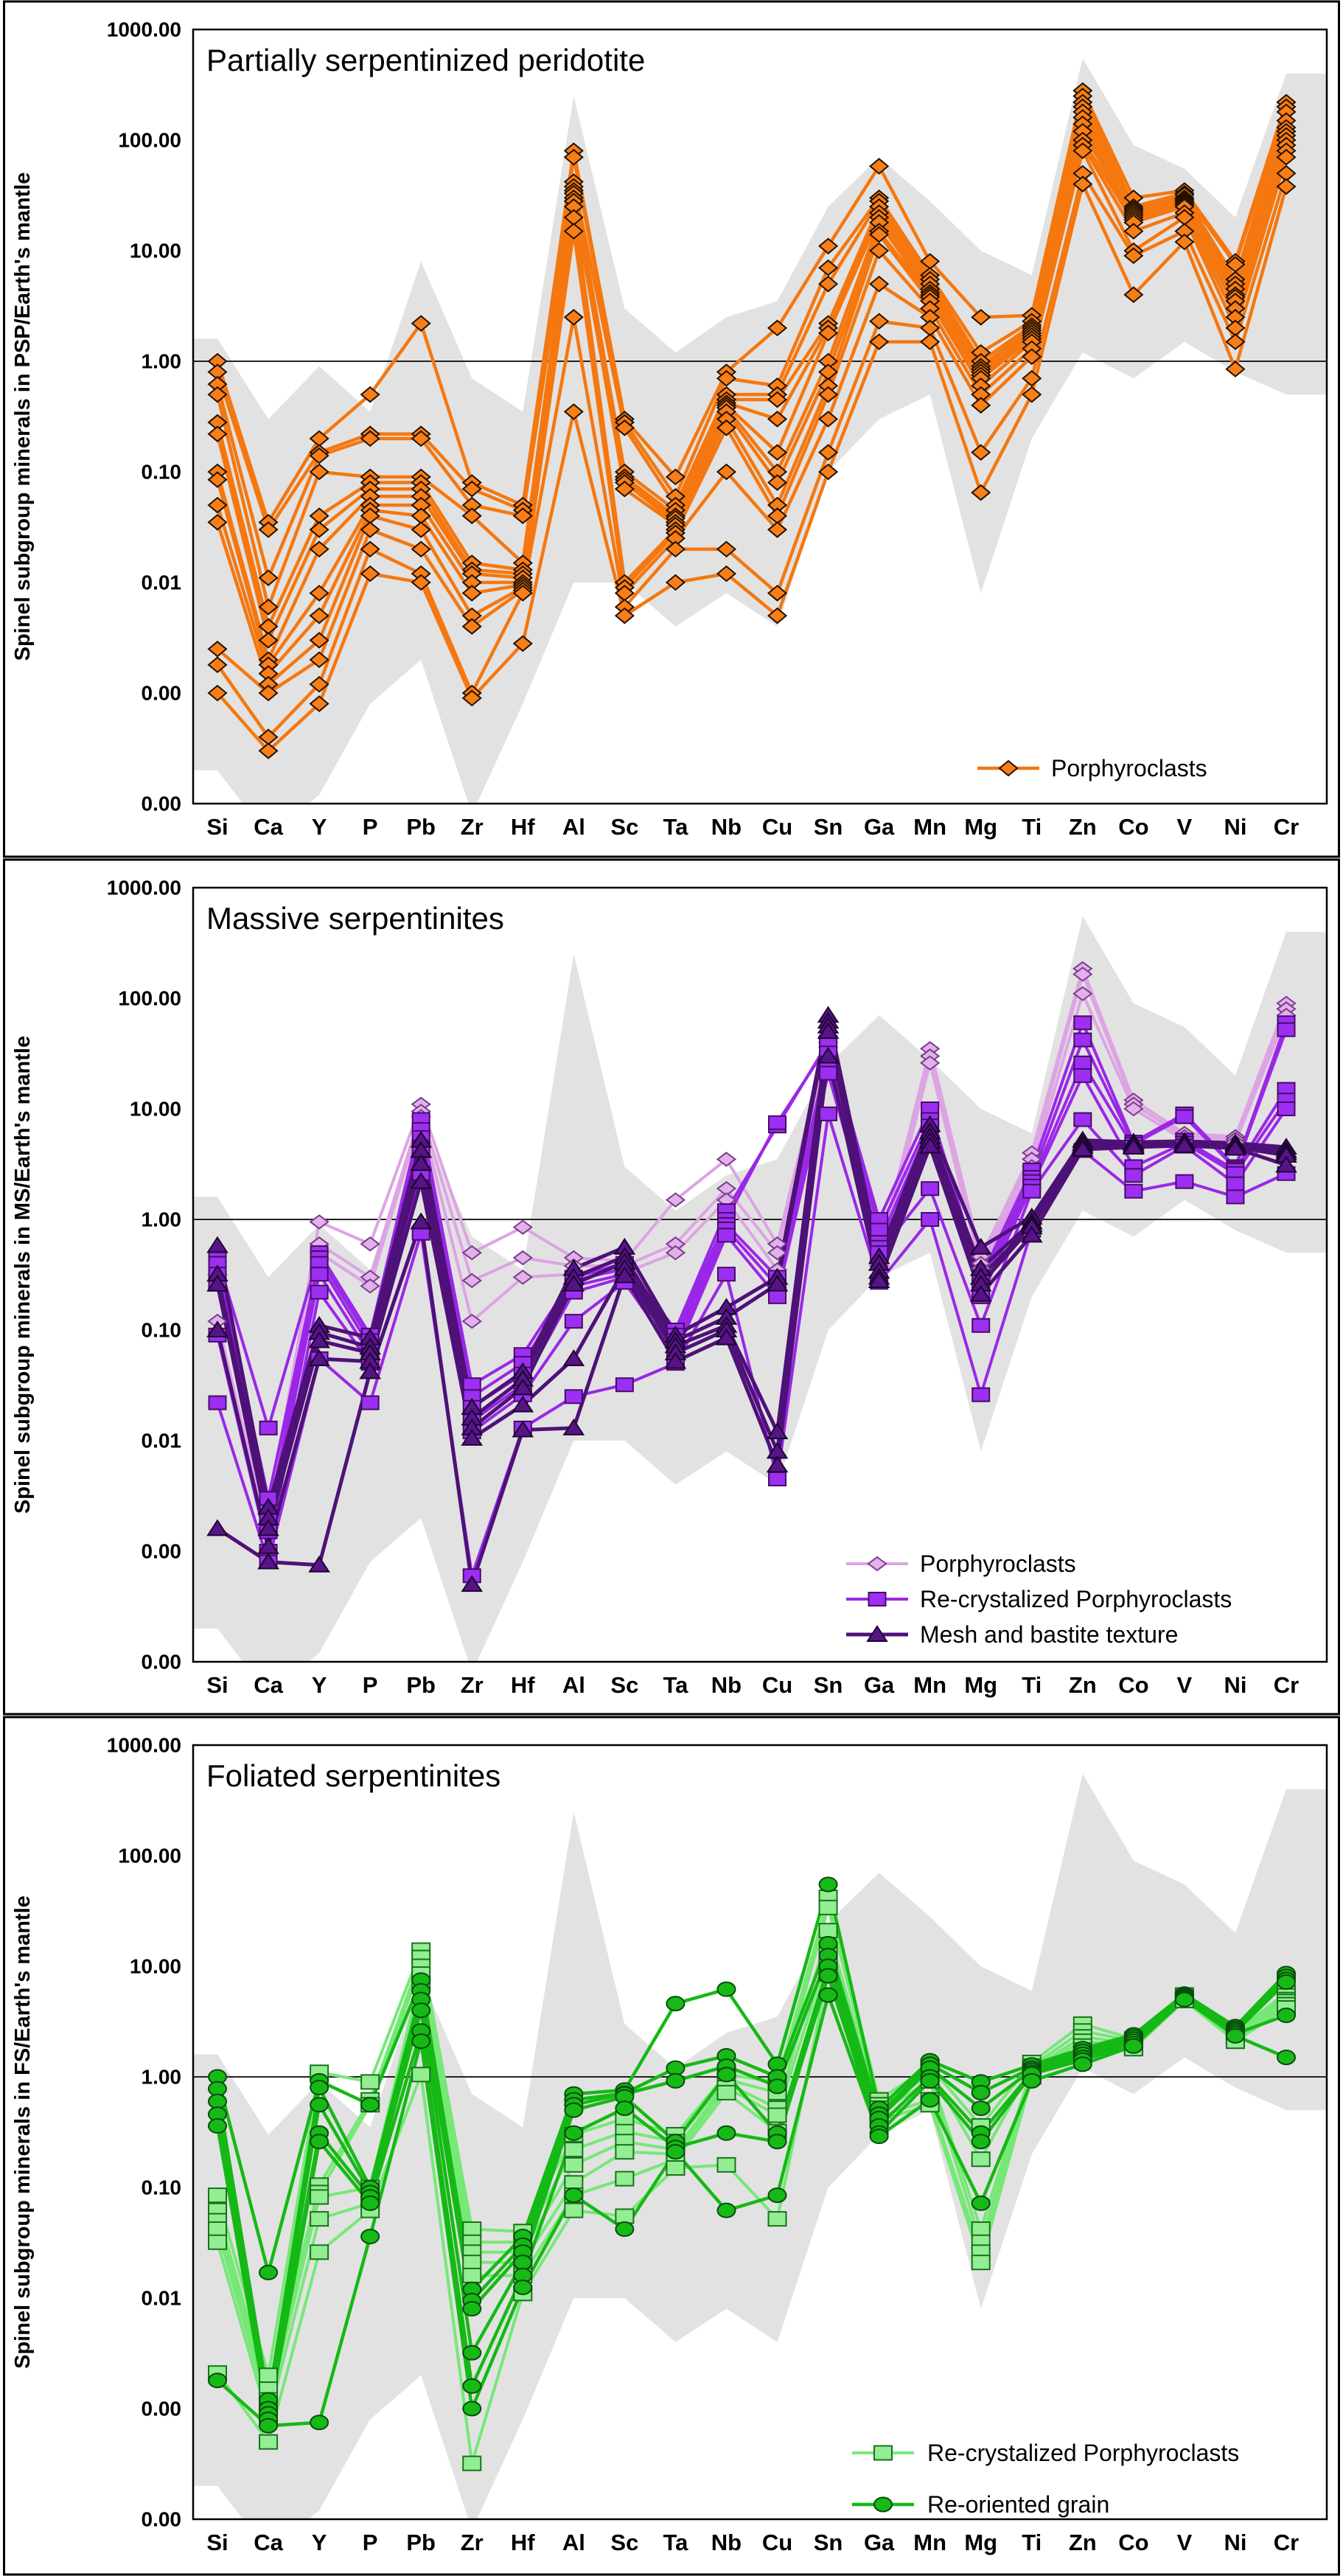  I want to click on x-axis-element-label: Pb, so click(421, 1685).